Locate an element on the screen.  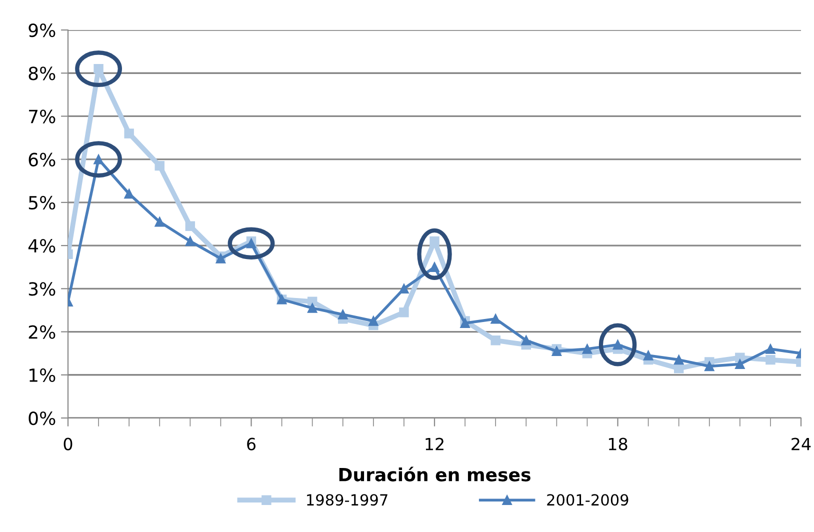
x-tick-label: 18 is located at coordinates (618, 444).